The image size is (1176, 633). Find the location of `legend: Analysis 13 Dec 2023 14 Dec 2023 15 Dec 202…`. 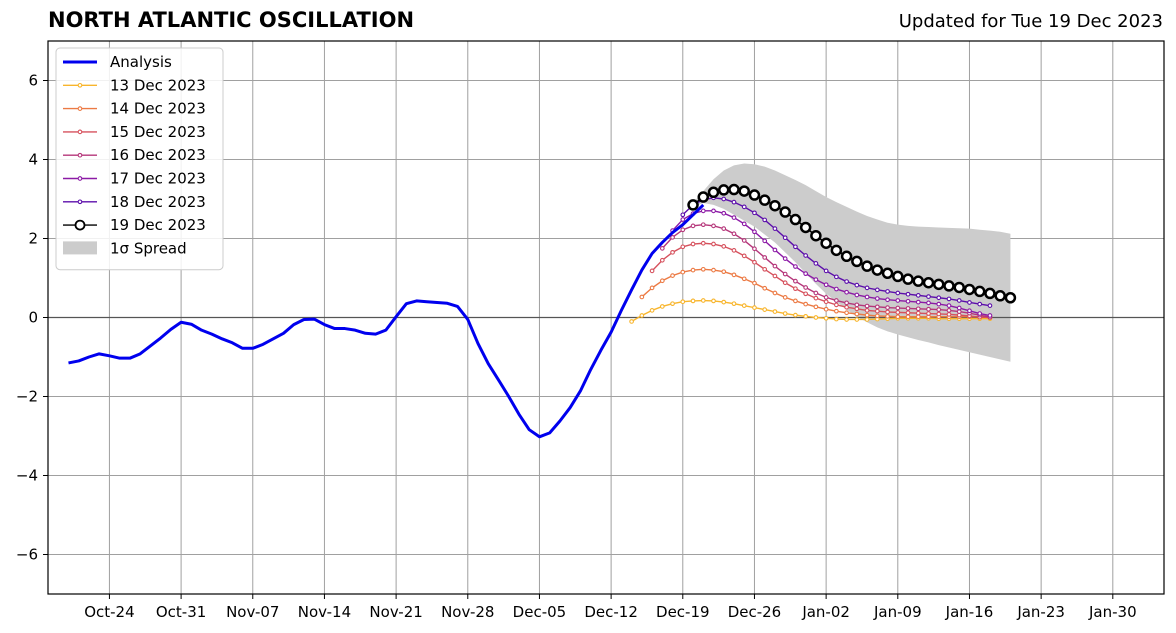

legend: Analysis 13 Dec 2023 14 Dec 2023 15 Dec 202… is located at coordinates (139, 159).